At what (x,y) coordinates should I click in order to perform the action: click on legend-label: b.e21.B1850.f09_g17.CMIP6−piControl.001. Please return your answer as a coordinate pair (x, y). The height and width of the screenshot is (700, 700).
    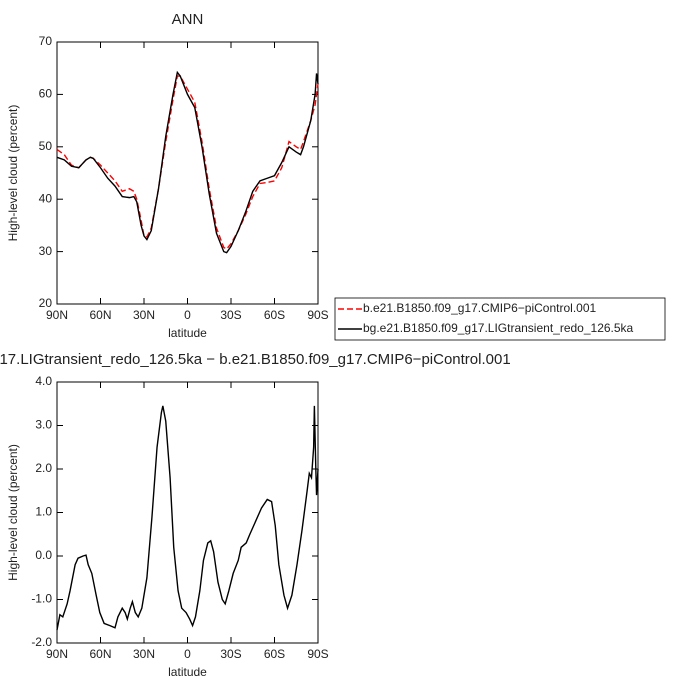
    Looking at the image, I should click on (479, 308).